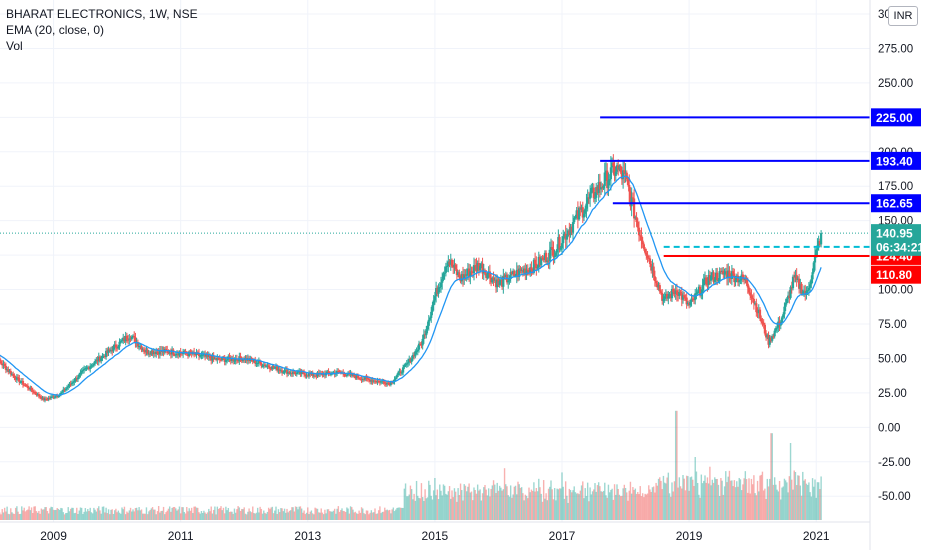  I want to click on symbol-title: BHARAT ELECTRONICS, 1W, NSE, so click(102, 14).